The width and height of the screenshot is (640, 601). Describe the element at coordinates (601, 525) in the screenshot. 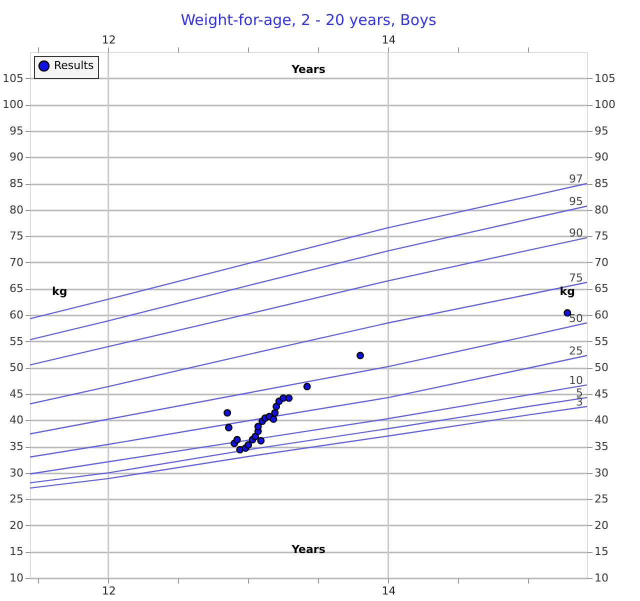

I see `y2-tick-label: 20` at that location.